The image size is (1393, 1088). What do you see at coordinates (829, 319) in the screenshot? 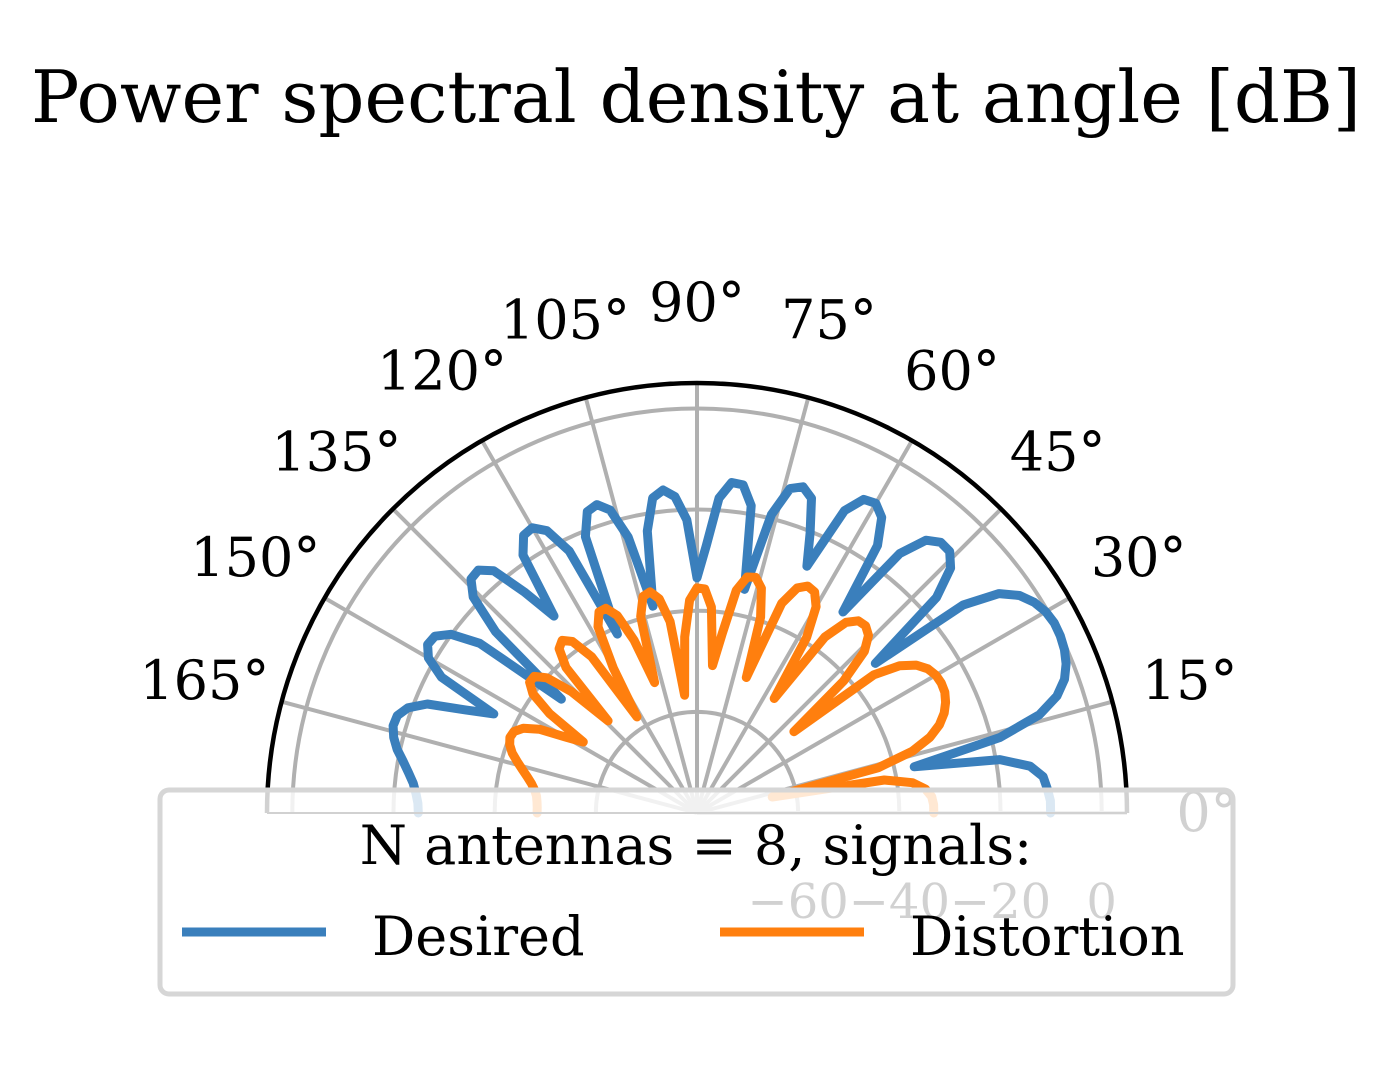
I see `angle-tick-75: 75°` at bounding box center [829, 319].